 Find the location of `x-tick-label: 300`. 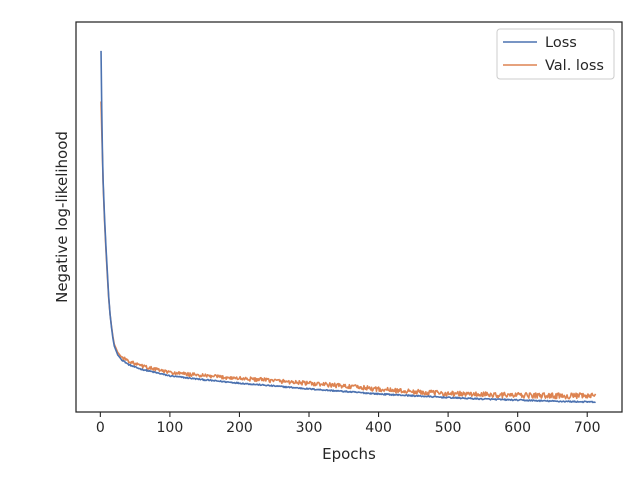

x-tick-label: 300 is located at coordinates (309, 428).